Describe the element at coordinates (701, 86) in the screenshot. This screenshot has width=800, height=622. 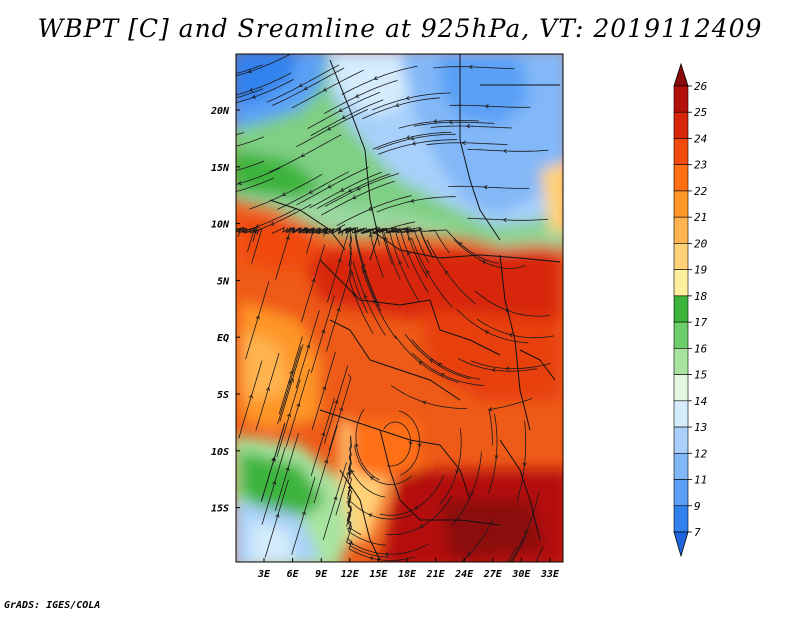
I see `colorbar-label: 26` at that location.